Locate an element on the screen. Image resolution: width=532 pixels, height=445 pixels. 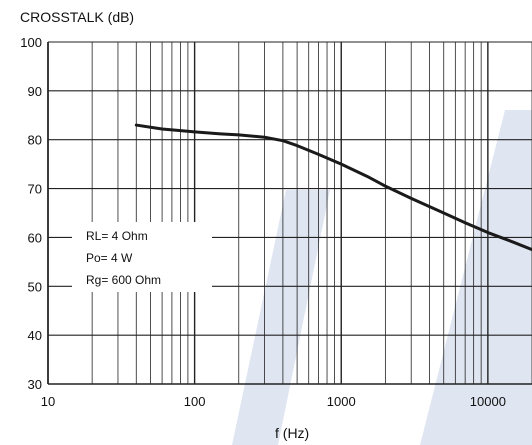
annotation-po: Po= 4 W is located at coordinates (109, 258).